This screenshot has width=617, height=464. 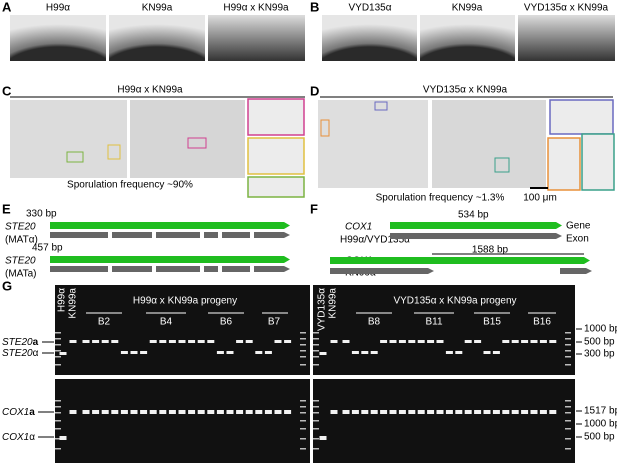 What do you see at coordinates (20, 227) in the screenshot?
I see `gene-name: STE20` at bounding box center [20, 227].